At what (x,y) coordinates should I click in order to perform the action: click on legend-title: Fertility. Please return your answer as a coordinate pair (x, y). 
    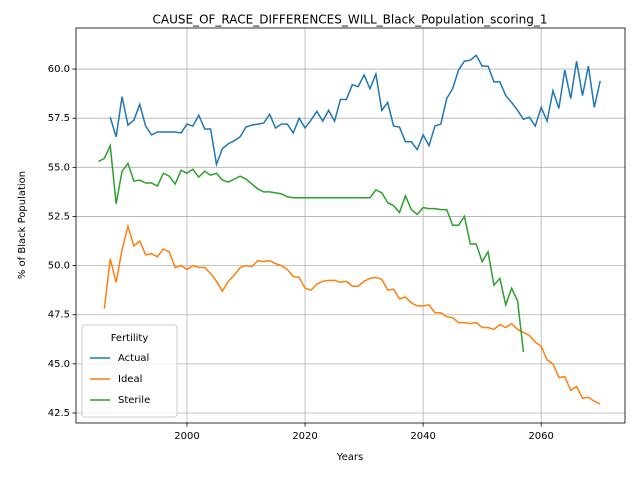
    Looking at the image, I should click on (130, 338).